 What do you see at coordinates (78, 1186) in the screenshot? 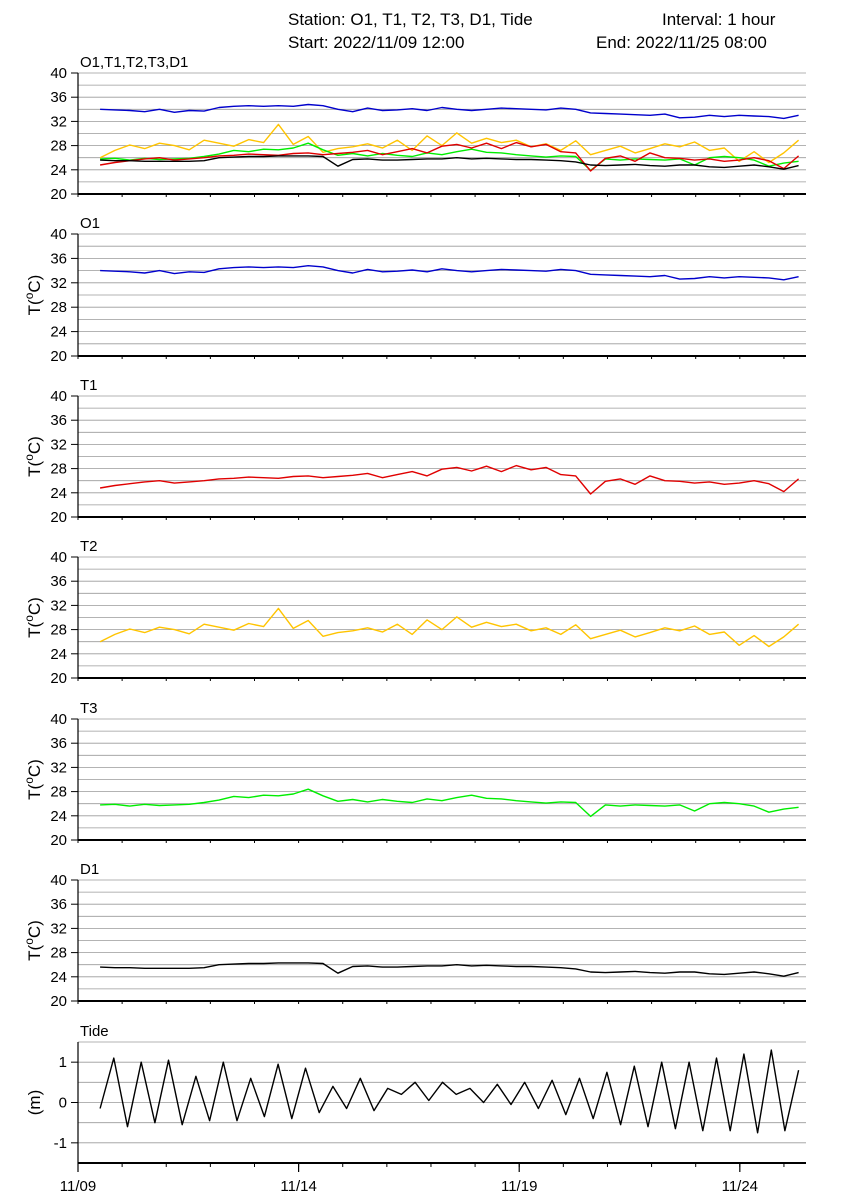
I see `x-tick-label: 11/09` at bounding box center [78, 1186].